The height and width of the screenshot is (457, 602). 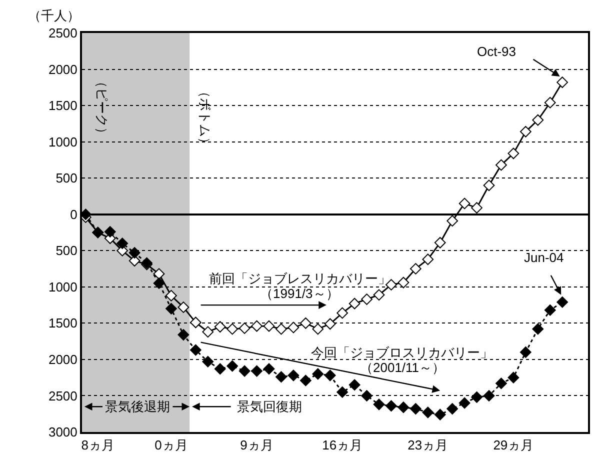 I want to click on y-axis-title: （千人）, so click(x=54, y=15).